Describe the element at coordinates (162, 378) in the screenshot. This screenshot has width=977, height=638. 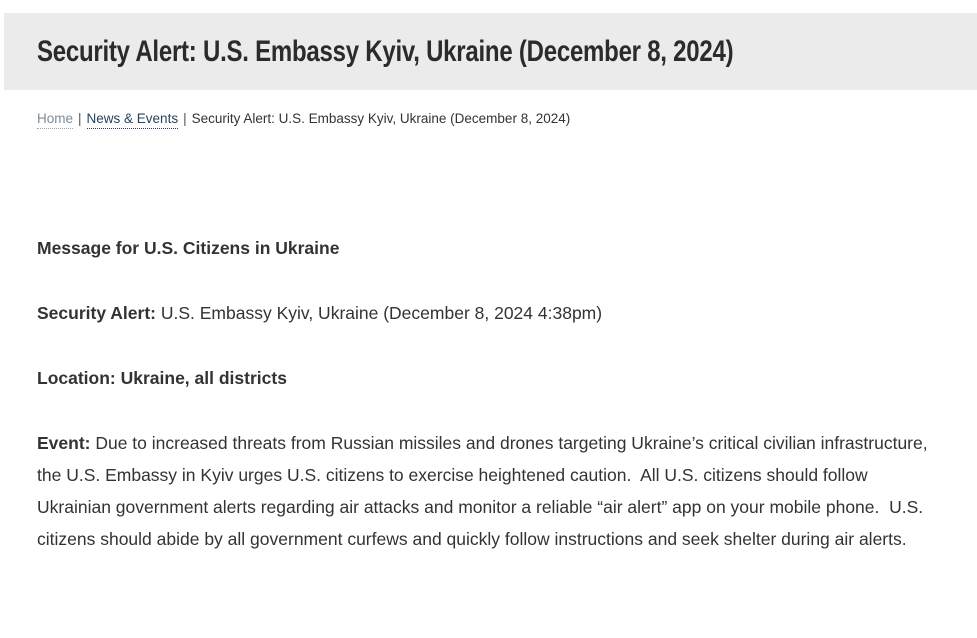
I see `location-line: Location: Ukraine, all districts` at that location.